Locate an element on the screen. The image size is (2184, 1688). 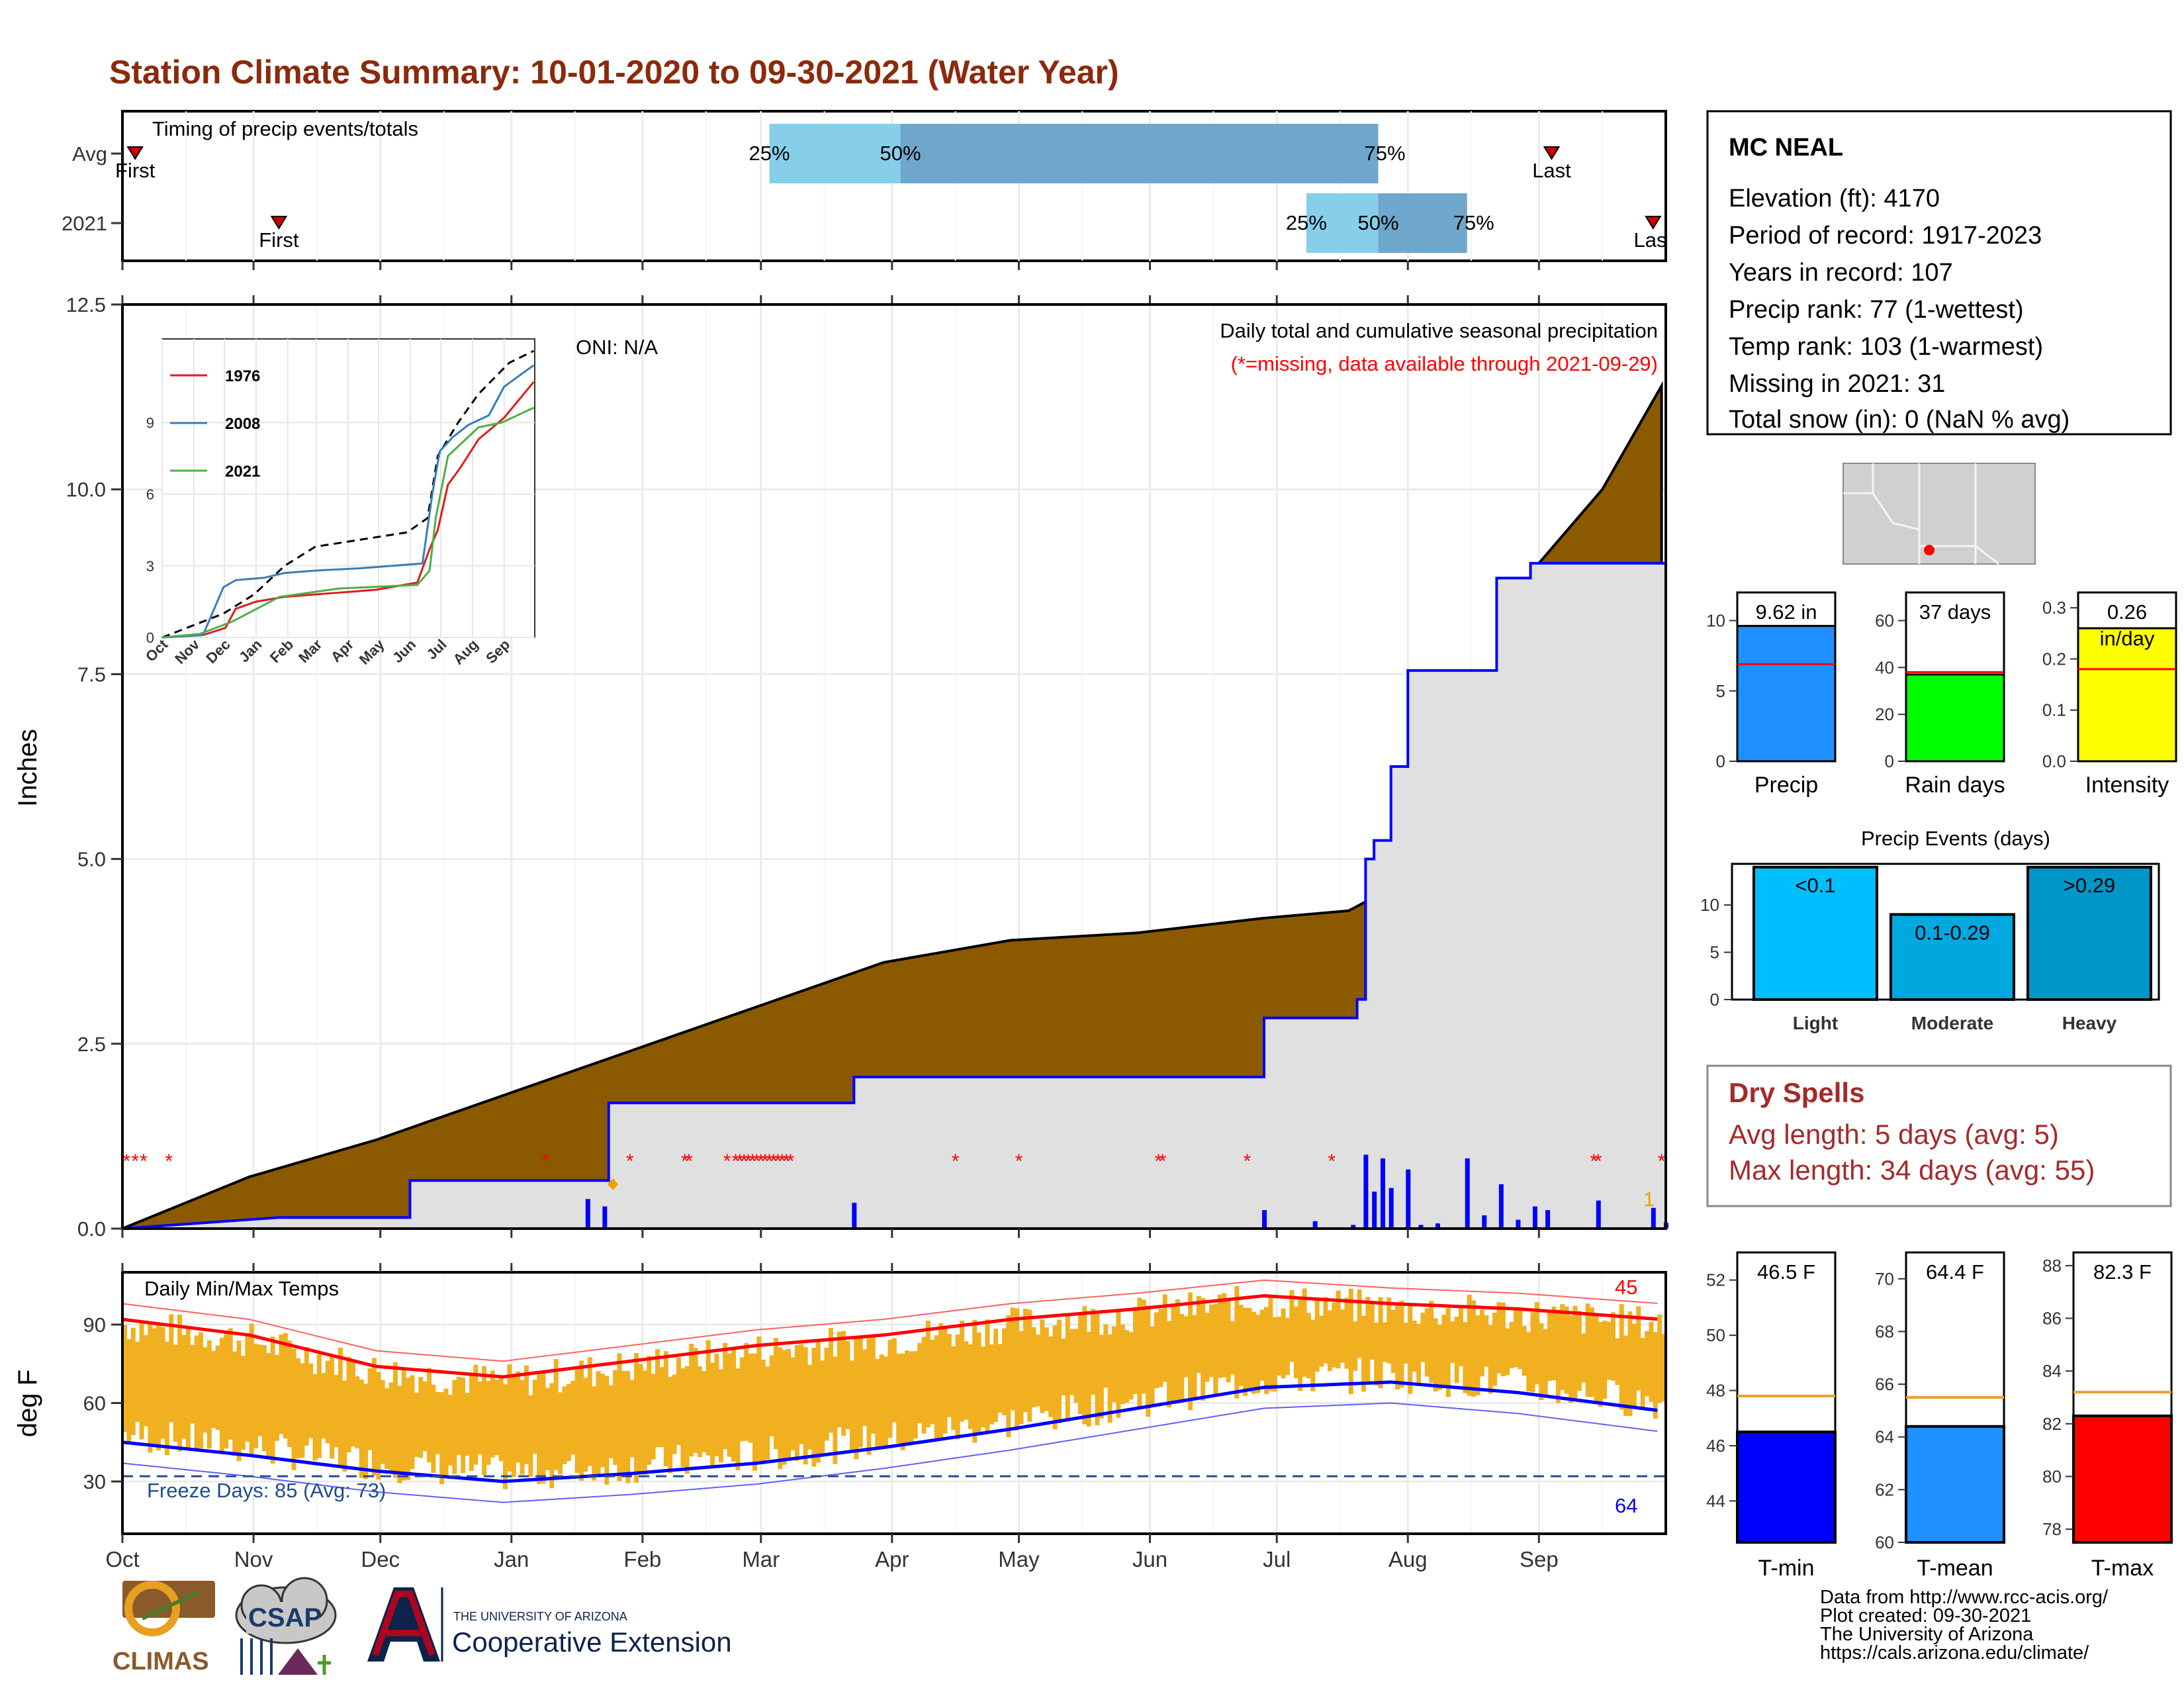
summary-unit-label: in/day is located at coordinates (2127, 638).